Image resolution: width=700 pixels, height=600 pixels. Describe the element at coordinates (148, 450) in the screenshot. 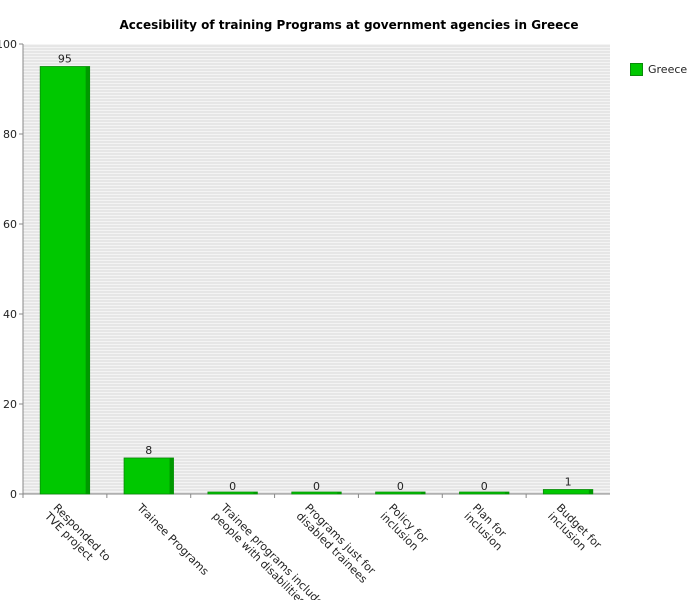

I see `data-label: 8` at that location.